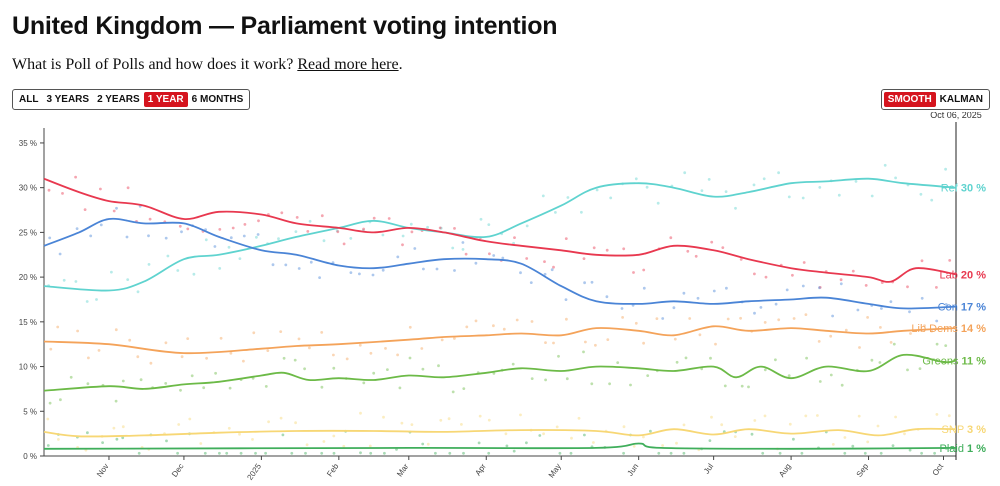 The image size is (1000, 486). What do you see at coordinates (165, 99) in the screenshot?
I see `range-1-year-button: 1 YEAR` at bounding box center [165, 99].